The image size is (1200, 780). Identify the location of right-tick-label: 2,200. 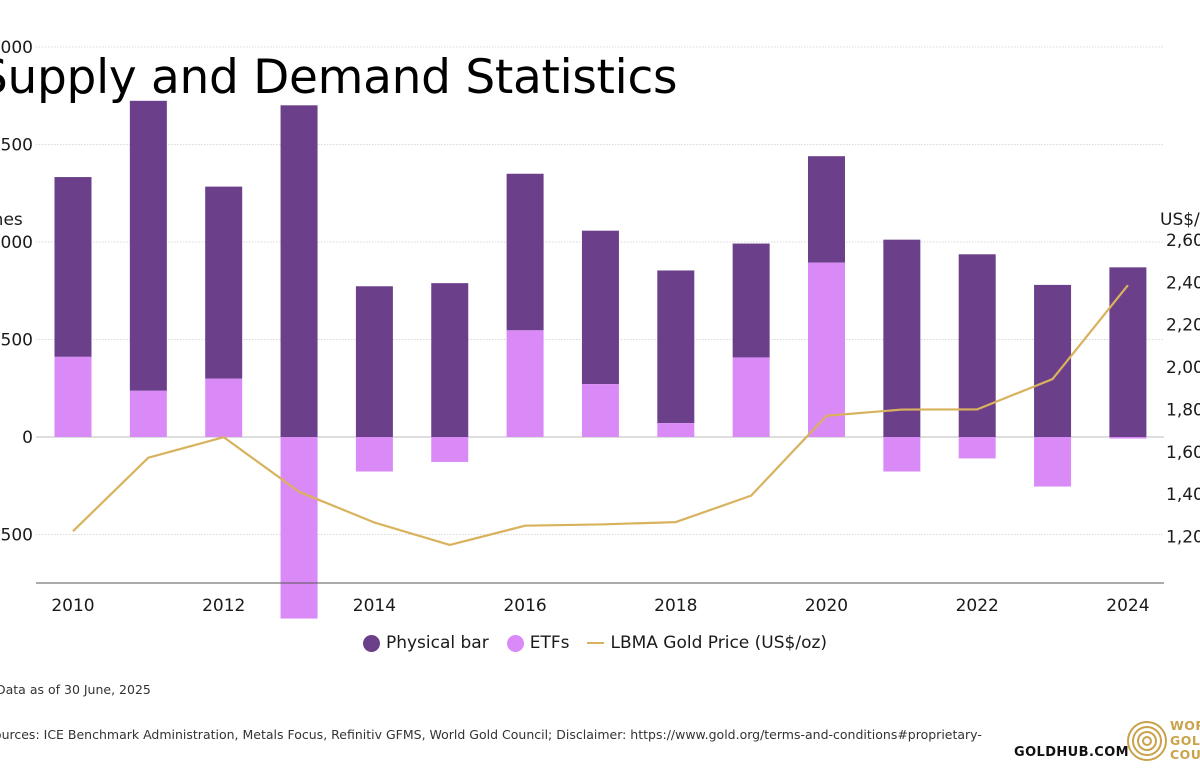
(1183, 326).